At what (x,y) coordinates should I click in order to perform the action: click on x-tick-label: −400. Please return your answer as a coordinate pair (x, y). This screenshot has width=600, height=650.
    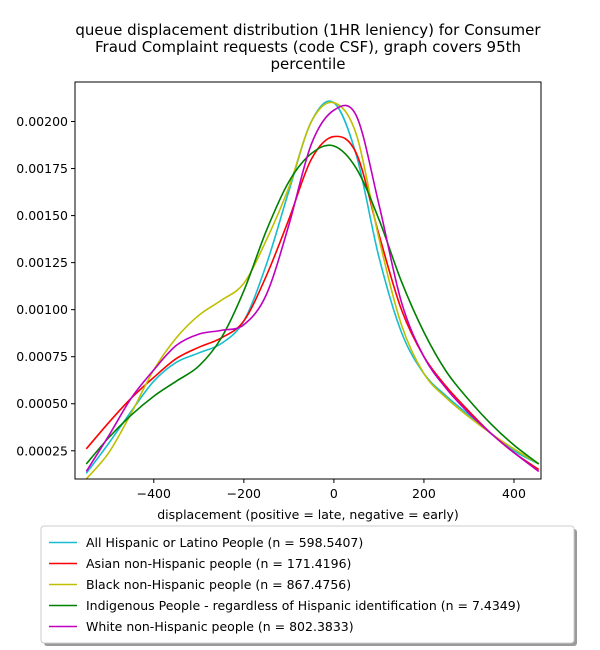
    Looking at the image, I should click on (154, 493).